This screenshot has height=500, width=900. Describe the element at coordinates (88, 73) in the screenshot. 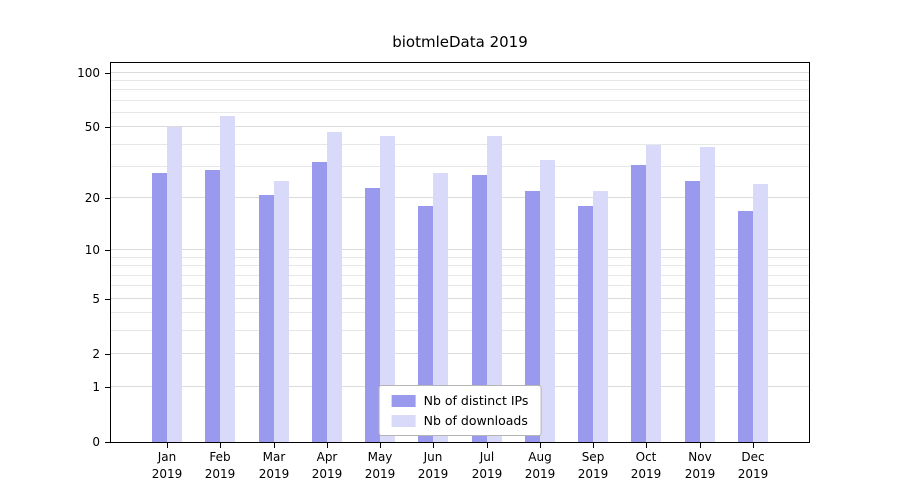

I see `y-tick-label-100: 100` at that location.